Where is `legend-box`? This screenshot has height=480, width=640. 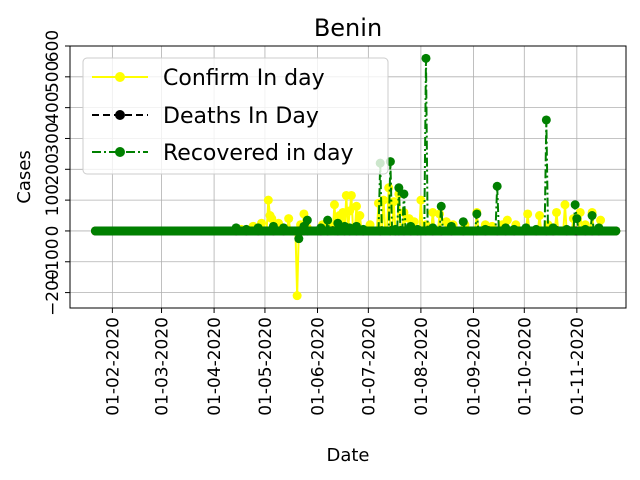
legend-box is located at coordinates (235, 116).